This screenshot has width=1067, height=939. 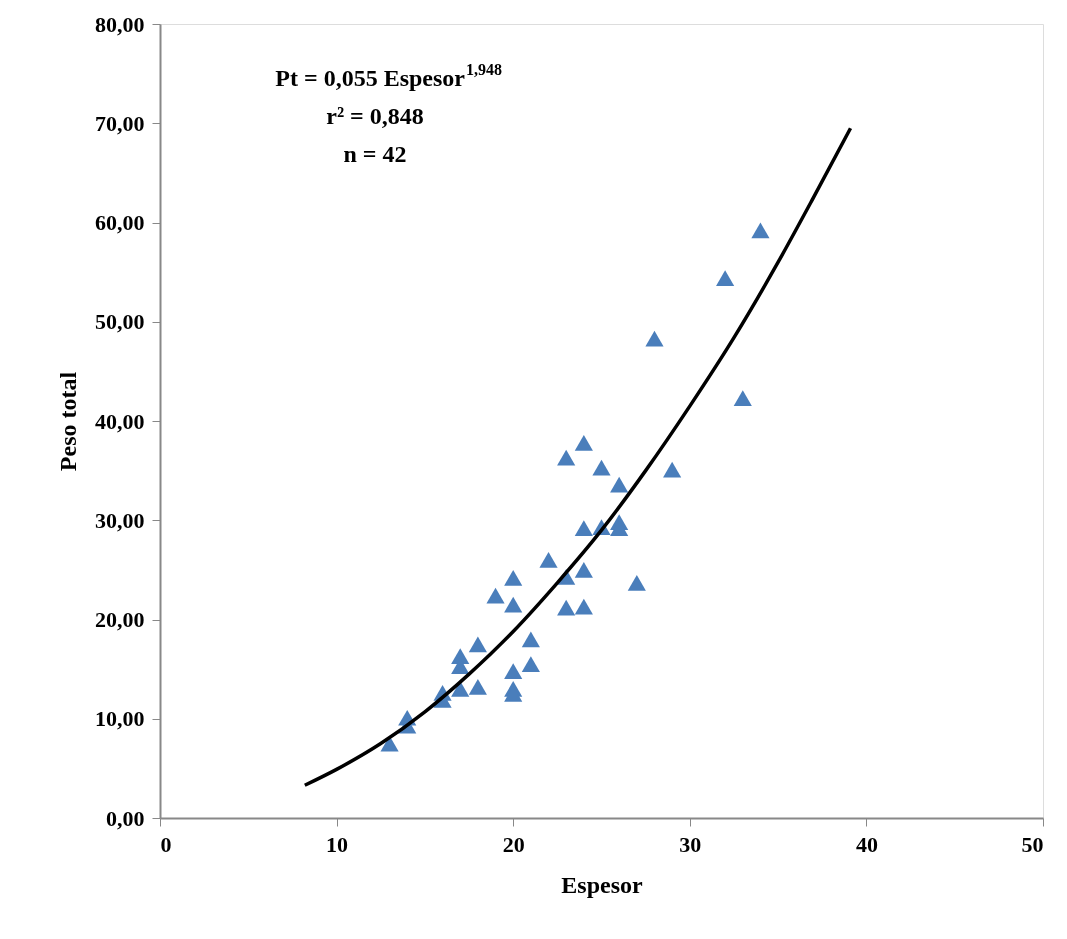 What do you see at coordinates (1032, 844) in the screenshot?
I see `x-tick-label: 50` at bounding box center [1032, 844].